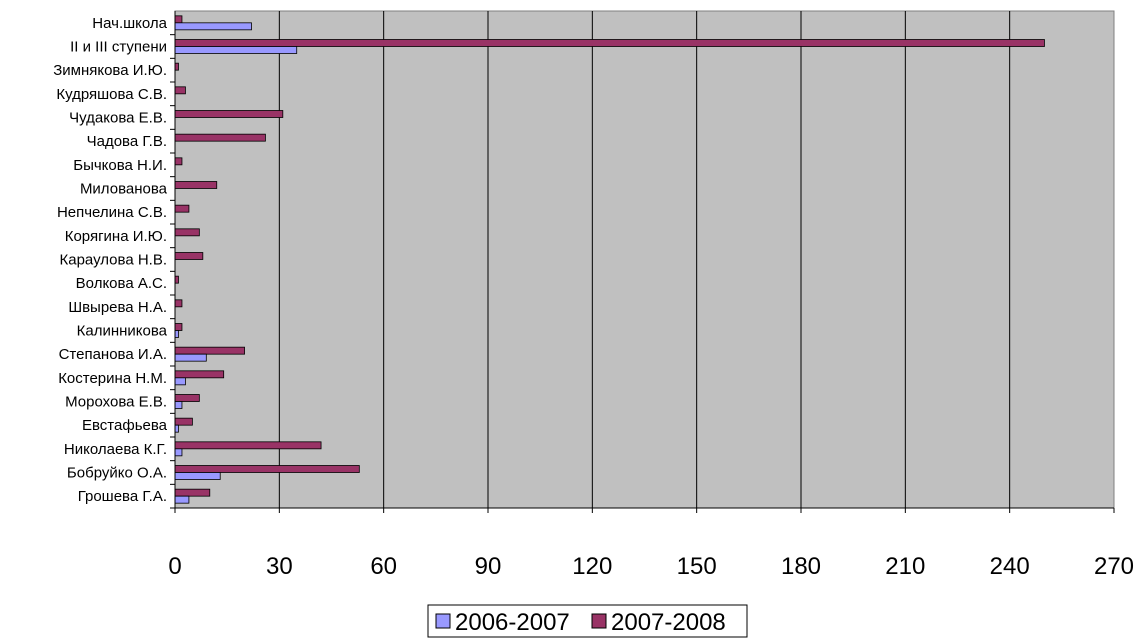 Image resolution: width=1137 pixels, height=639 pixels. Describe the element at coordinates (668, 622) in the screenshot. I see `legend-label-series-2: 2007-2008` at that location.